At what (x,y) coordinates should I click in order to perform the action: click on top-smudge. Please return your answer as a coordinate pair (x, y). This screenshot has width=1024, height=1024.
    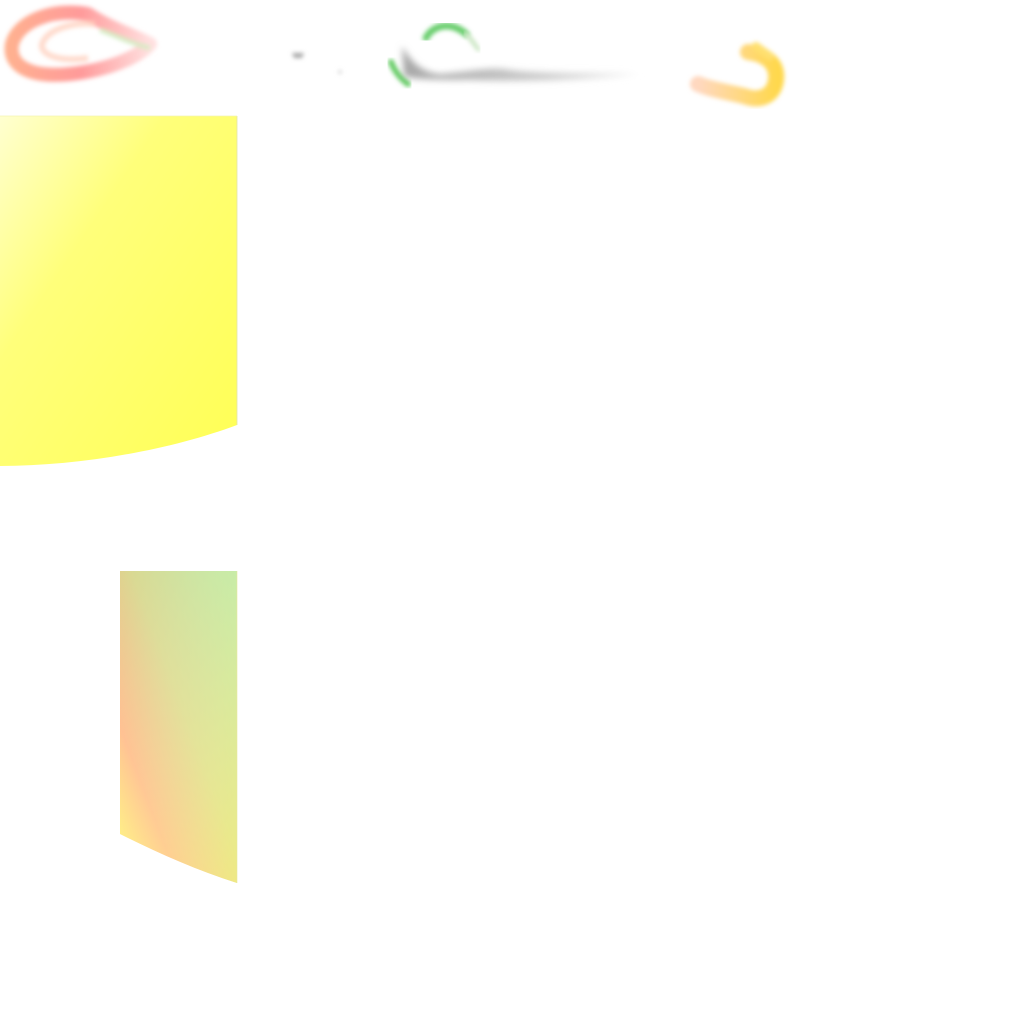
    Looking at the image, I should click on (521, 63).